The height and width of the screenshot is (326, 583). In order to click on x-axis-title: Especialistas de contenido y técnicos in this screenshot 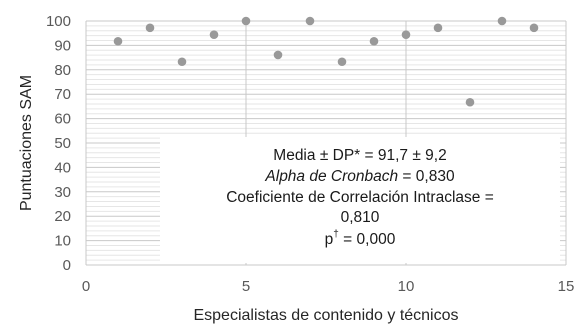, I will do `click(325, 315)`.